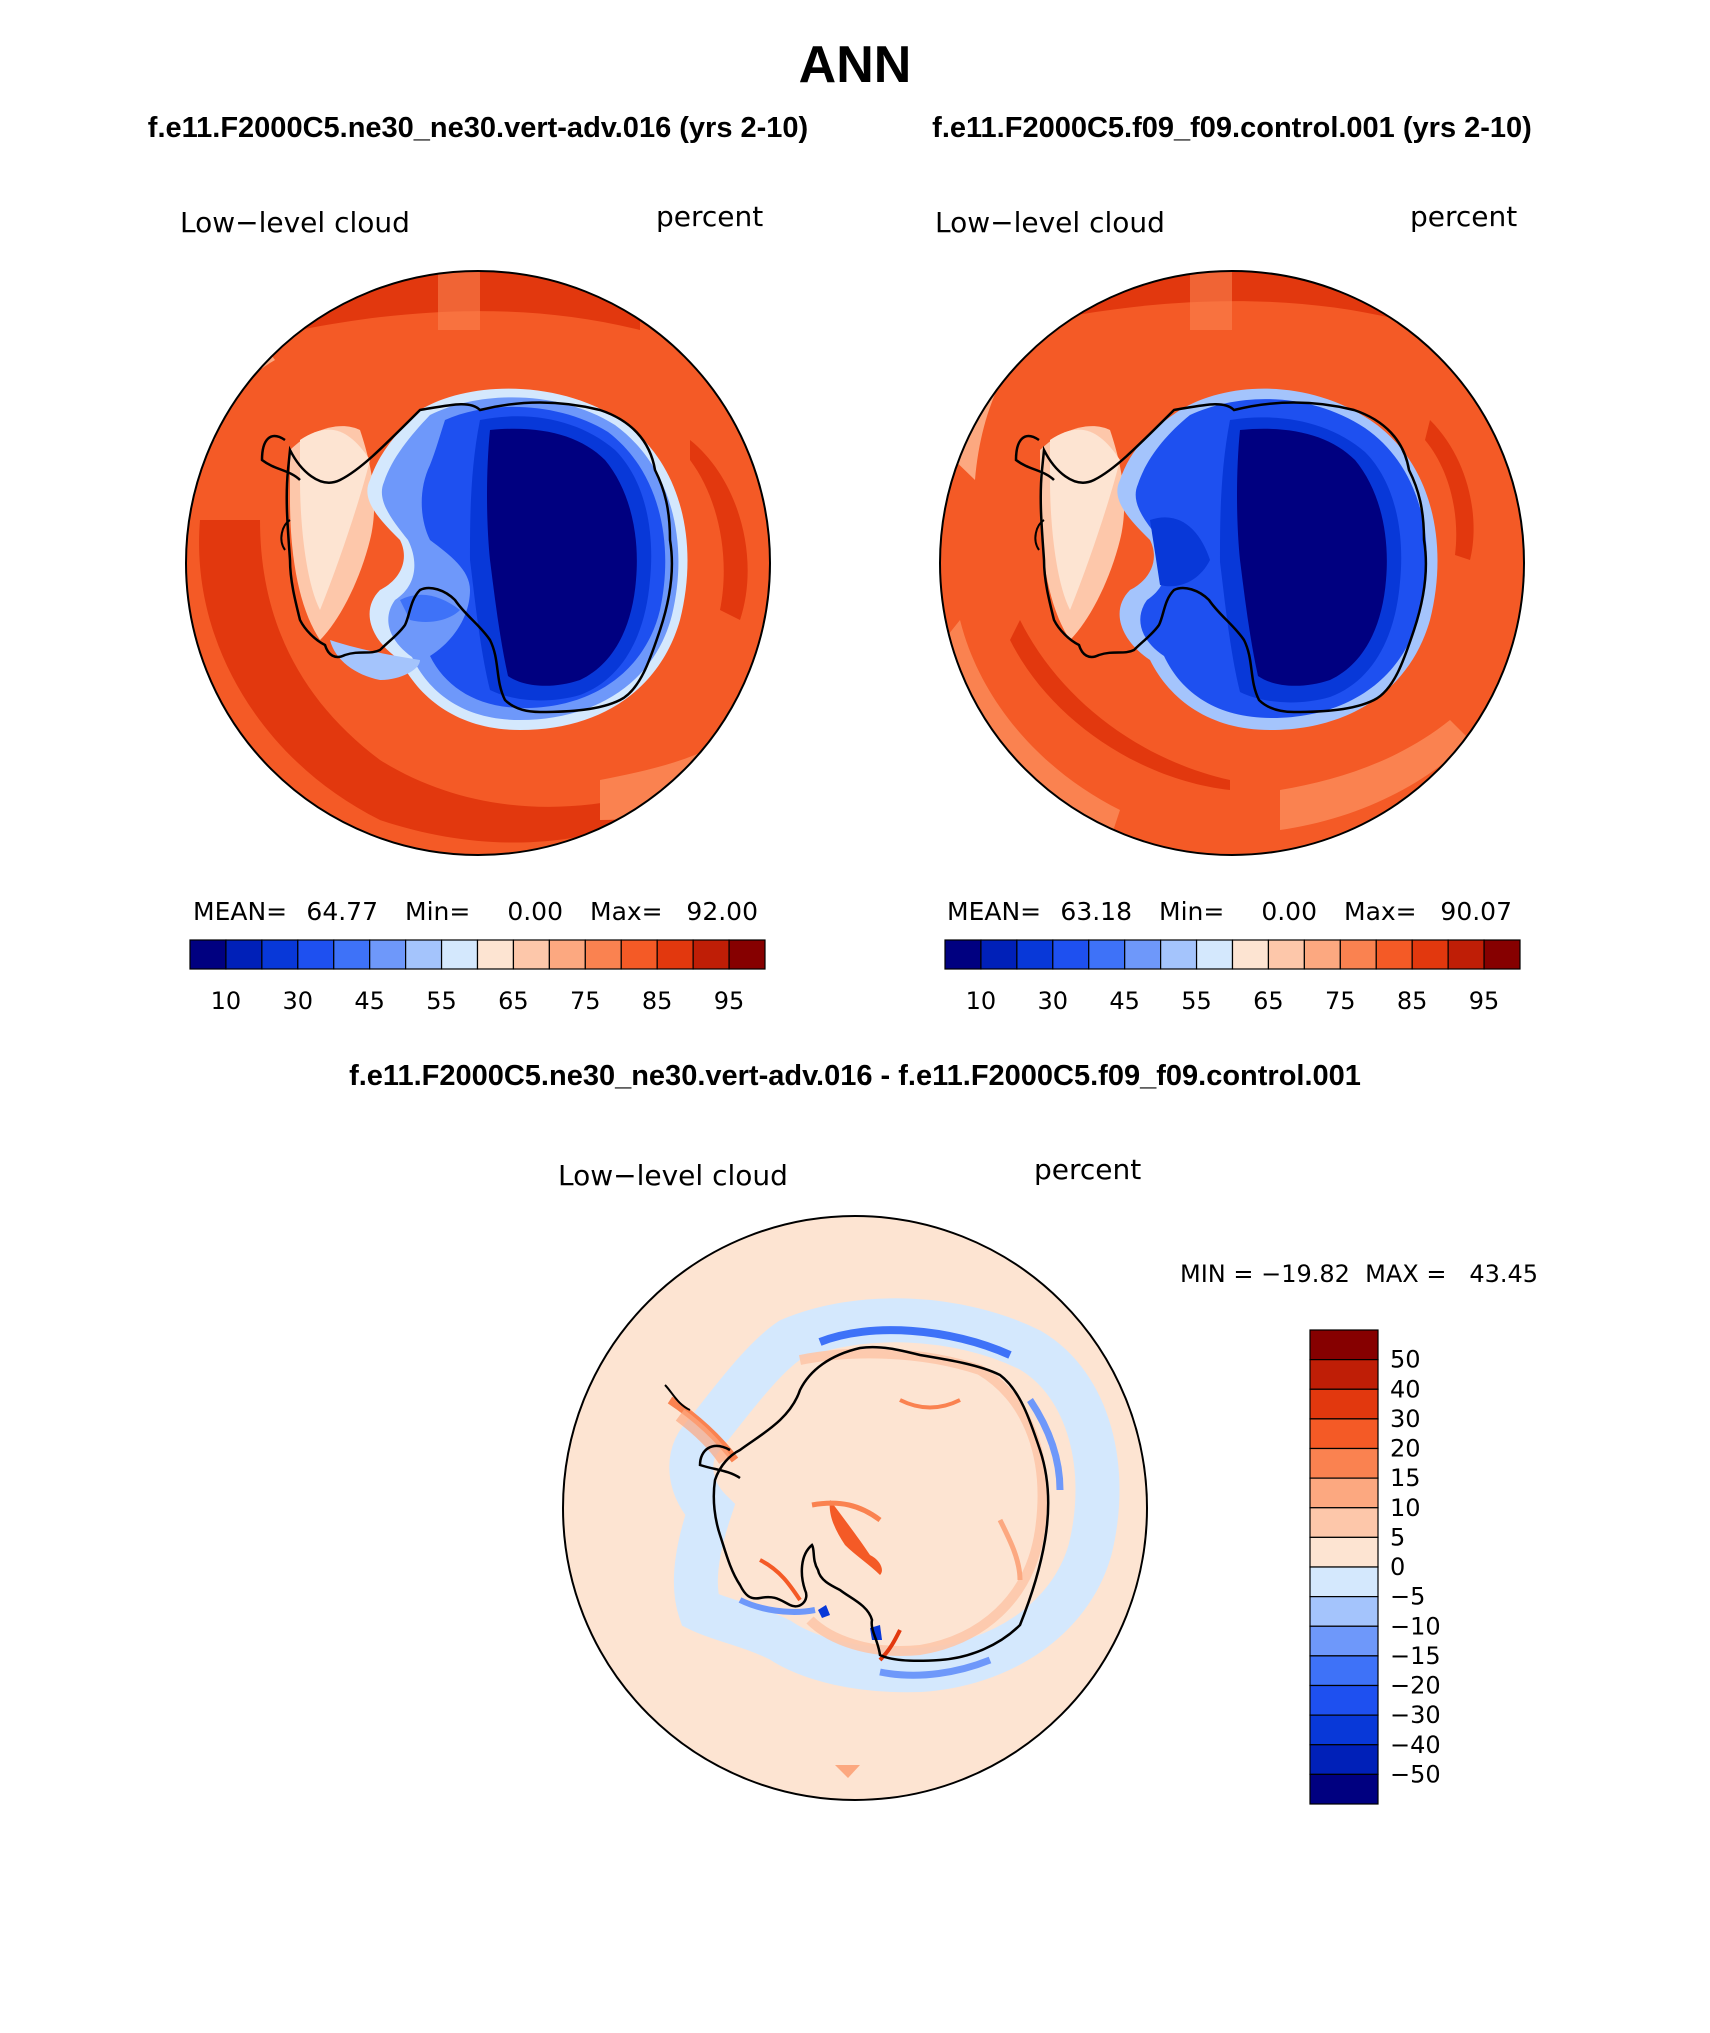 The image size is (1710, 2033). What do you see at coordinates (441, 1001) in the screenshot?
I see `left-colorbar-tick-label: 55` at bounding box center [441, 1001].